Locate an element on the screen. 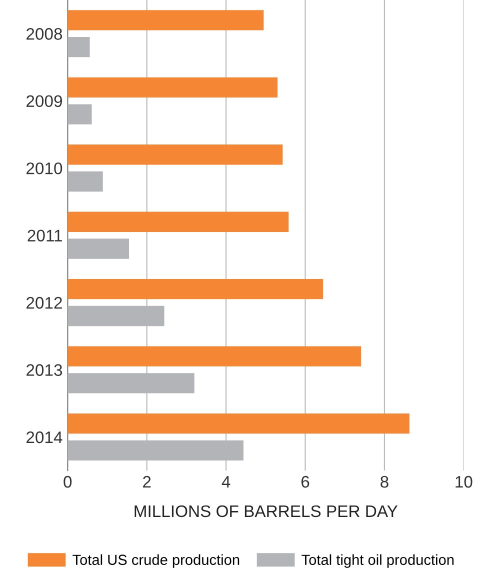 The height and width of the screenshot is (581, 483). x-tick-label: 6 is located at coordinates (305, 482).